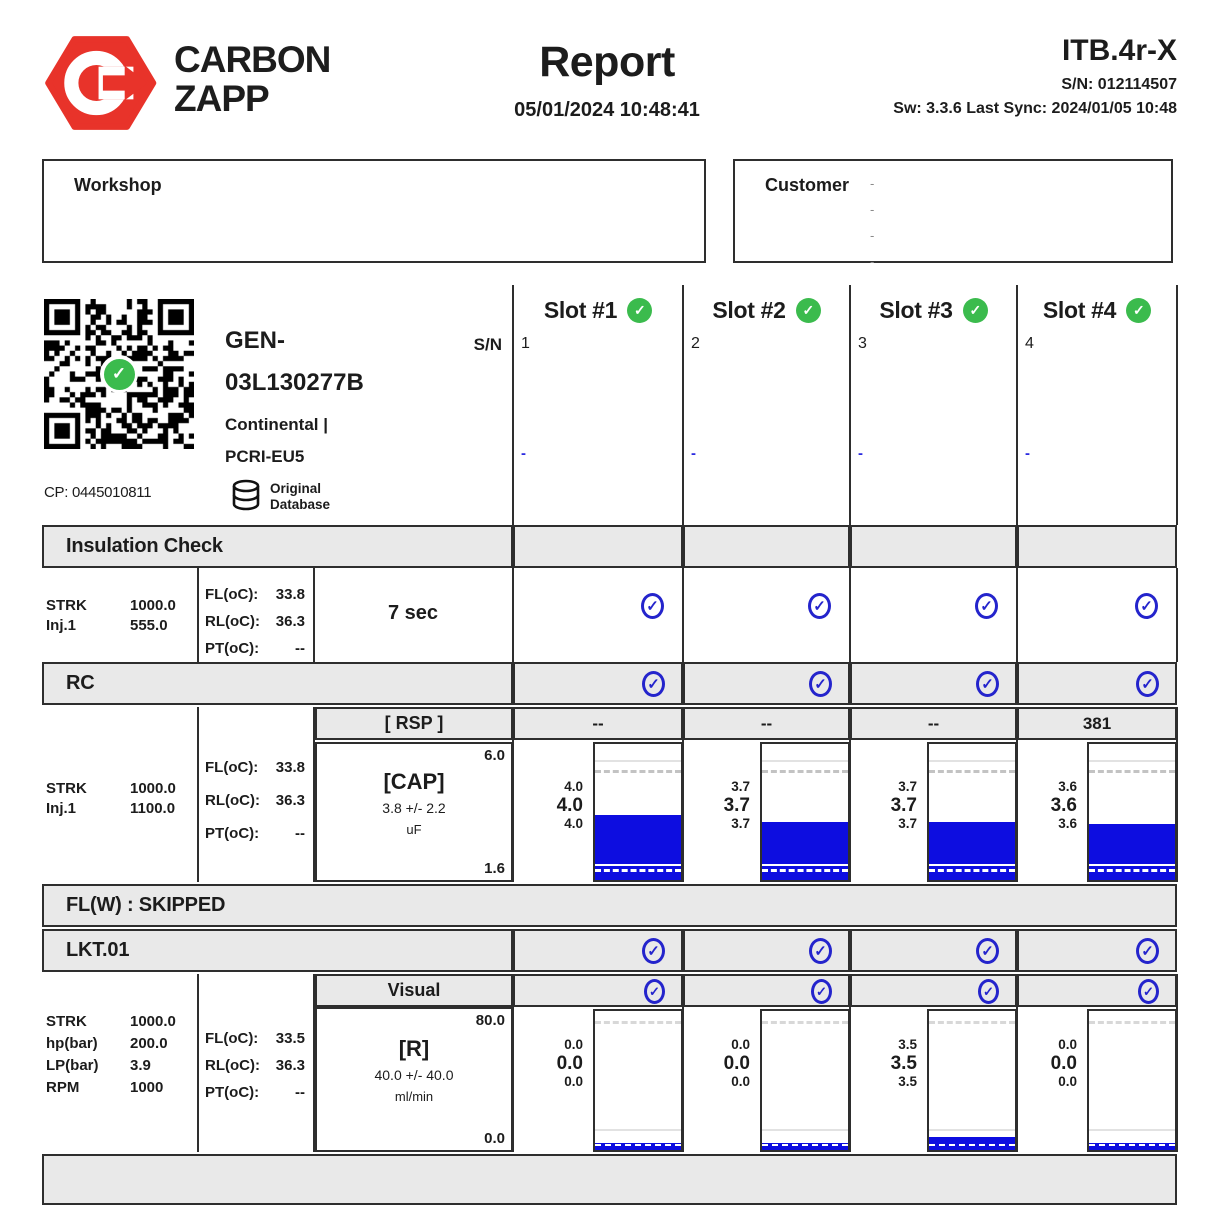 Image resolution: width=1214 pixels, height=1214 pixels. I want to click on rc-temps: FL(oC): 33.8 RL(oC): 36.3 PT(oC): --, so click(255, 800).